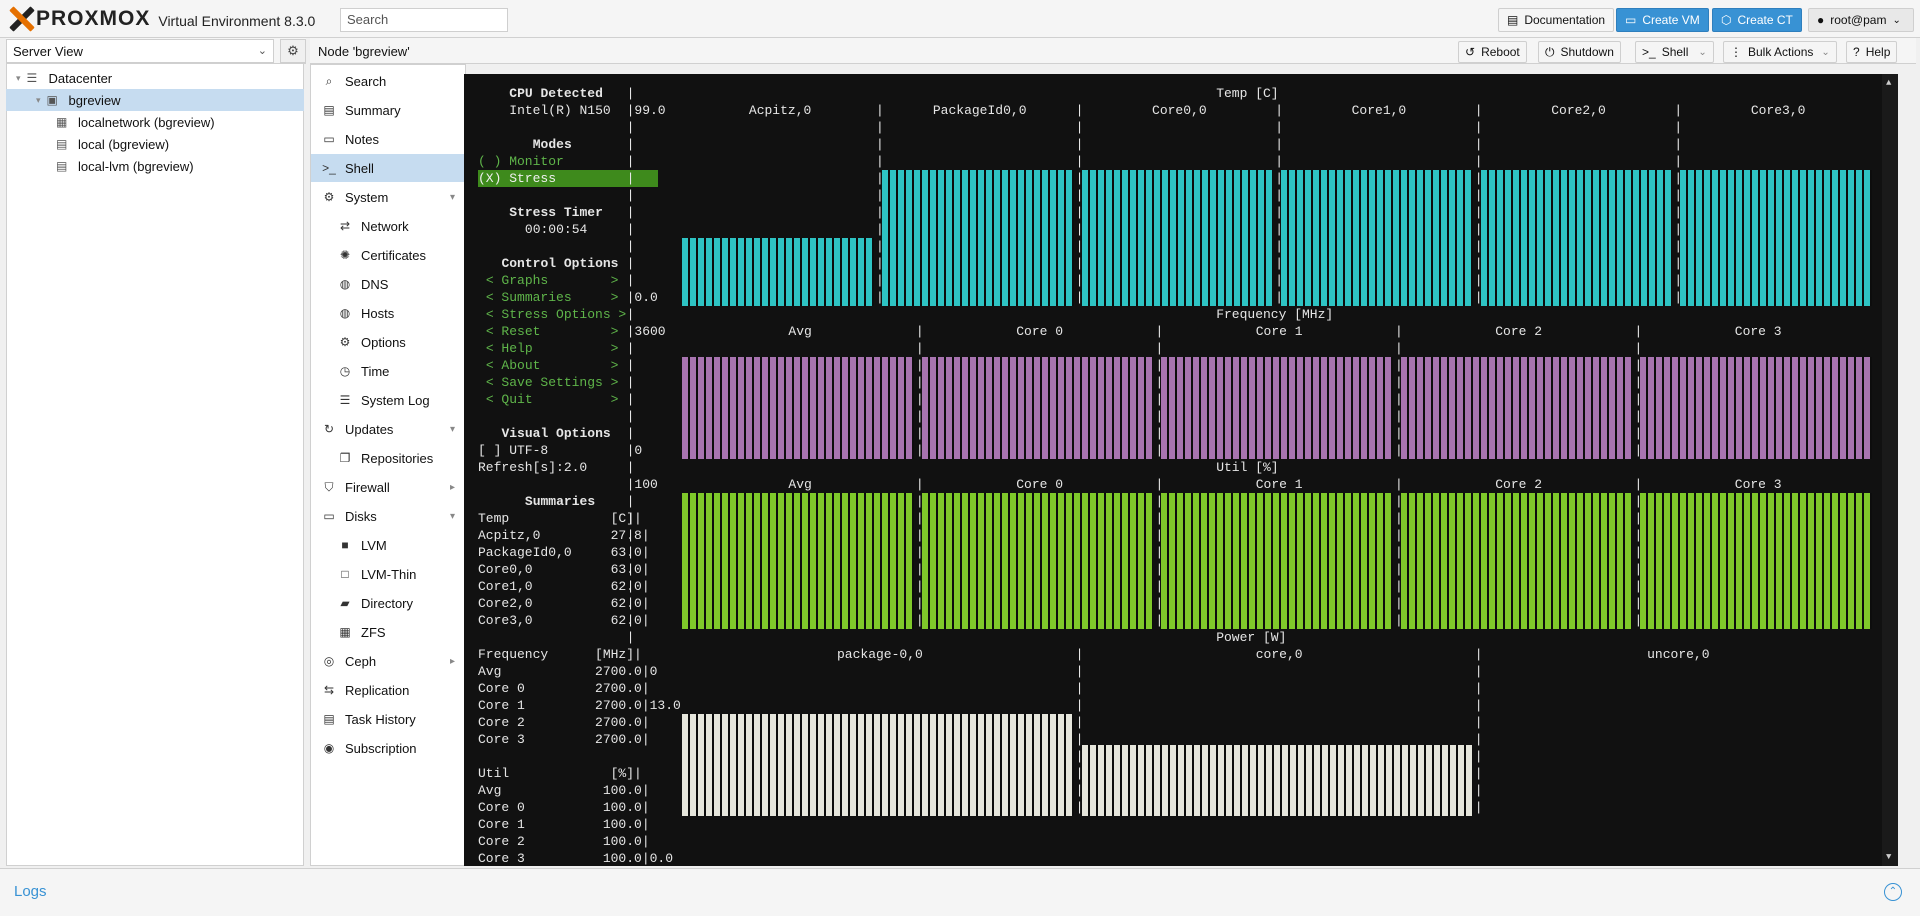 The image size is (1920, 916). I want to click on tree-item-localnetwork: ▦ localnetwork (bgreview), so click(155, 122).